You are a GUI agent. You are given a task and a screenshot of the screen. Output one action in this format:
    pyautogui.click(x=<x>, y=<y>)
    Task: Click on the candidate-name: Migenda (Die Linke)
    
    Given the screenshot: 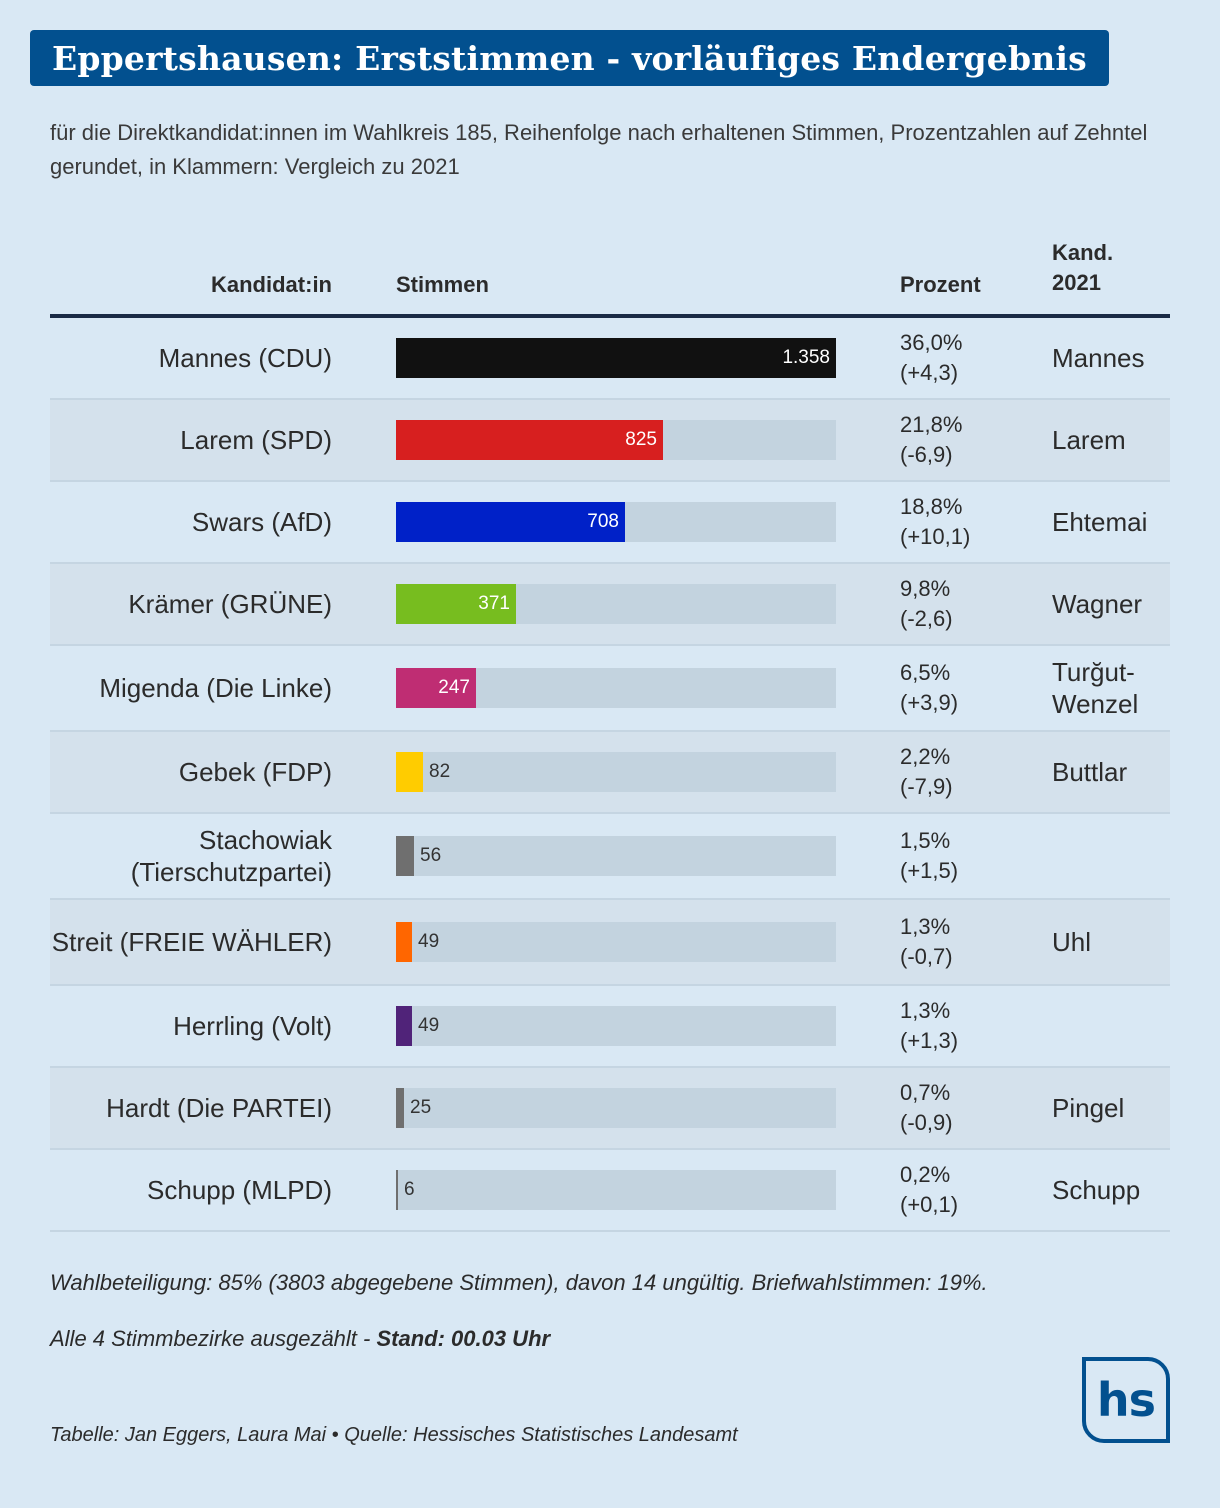 What is the action you would take?
    pyautogui.click(x=215, y=688)
    